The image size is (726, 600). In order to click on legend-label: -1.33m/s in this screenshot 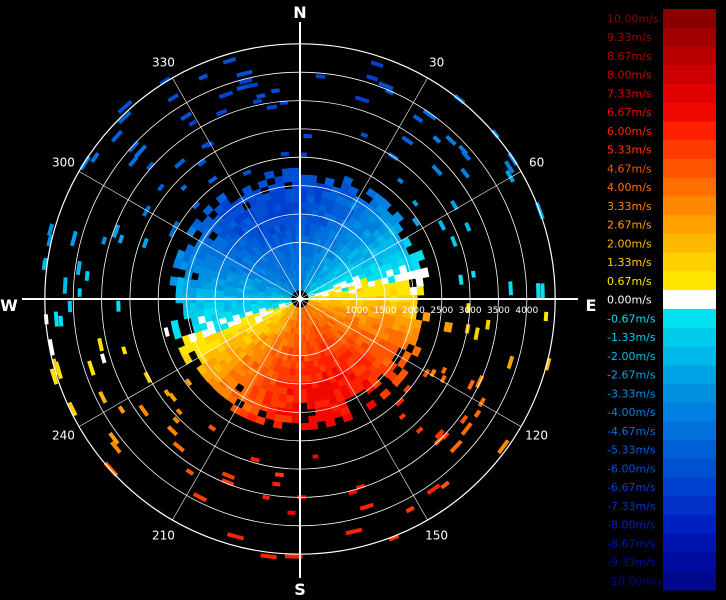, I will do `click(631, 337)`.